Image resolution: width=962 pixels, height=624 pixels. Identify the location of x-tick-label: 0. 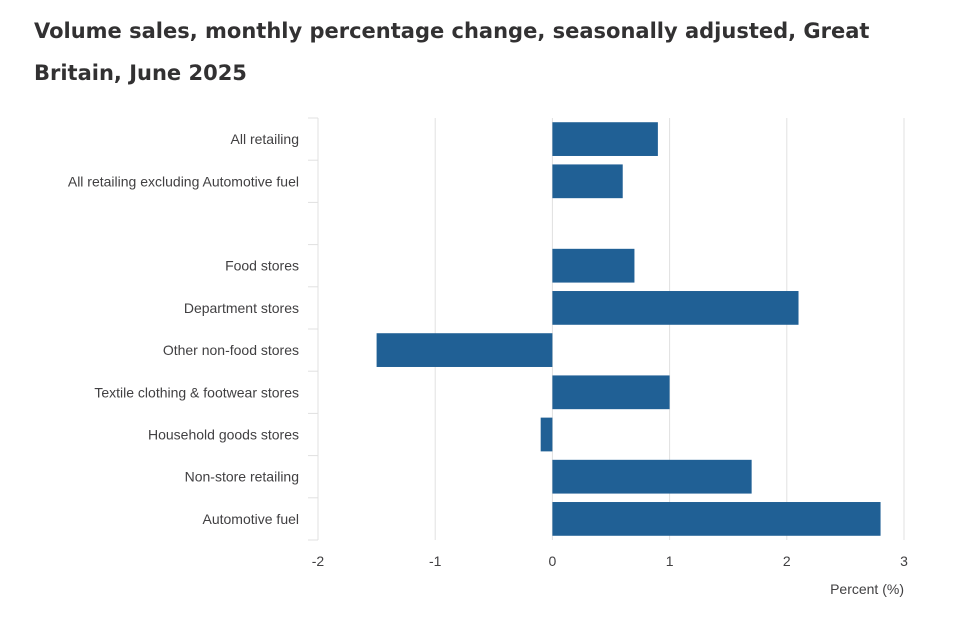
(553, 561).